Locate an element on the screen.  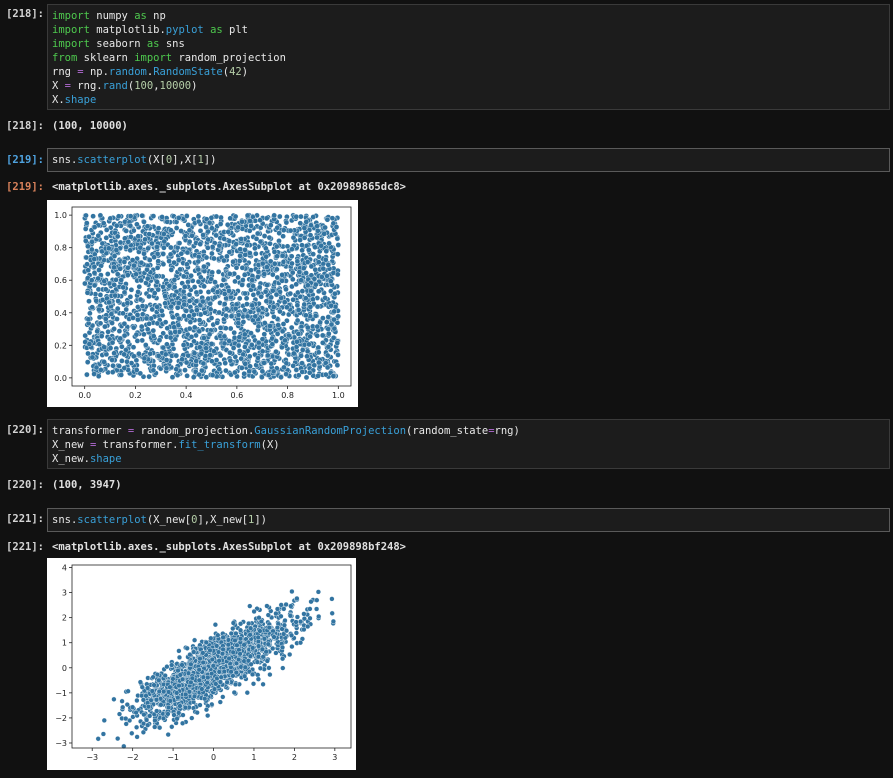
code-token: sns. is located at coordinates (65, 160).